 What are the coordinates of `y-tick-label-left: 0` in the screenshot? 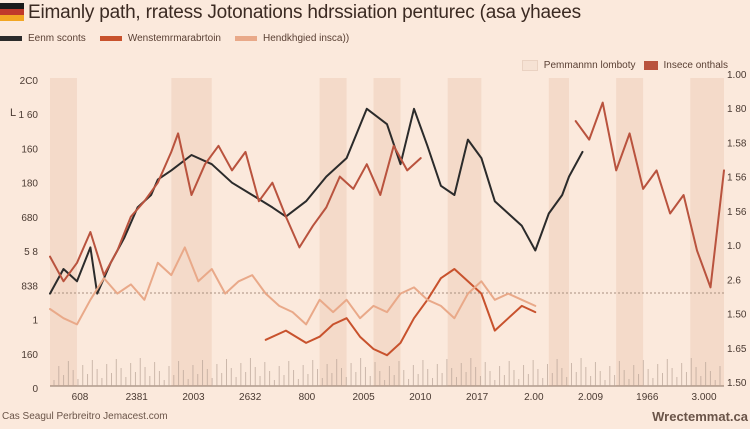 It's located at (35, 389).